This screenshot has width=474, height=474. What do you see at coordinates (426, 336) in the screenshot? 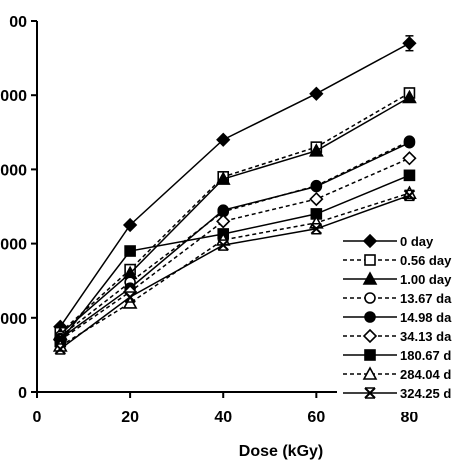
I see `legend-label: 34.13 da` at bounding box center [426, 336].